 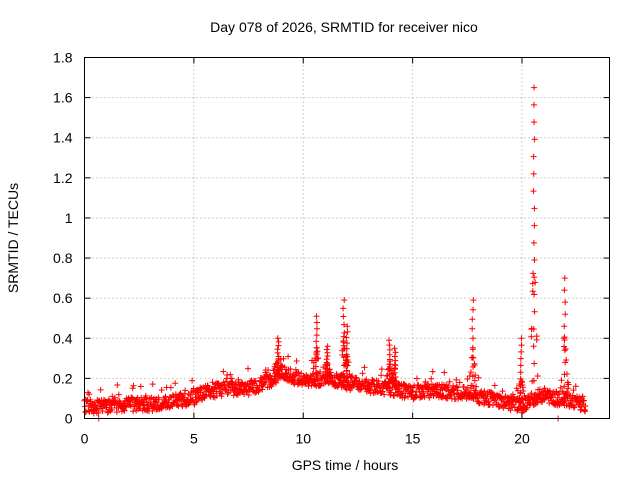 What do you see at coordinates (63, 178) in the screenshot?
I see `y-tick-label: 1.2` at bounding box center [63, 178].